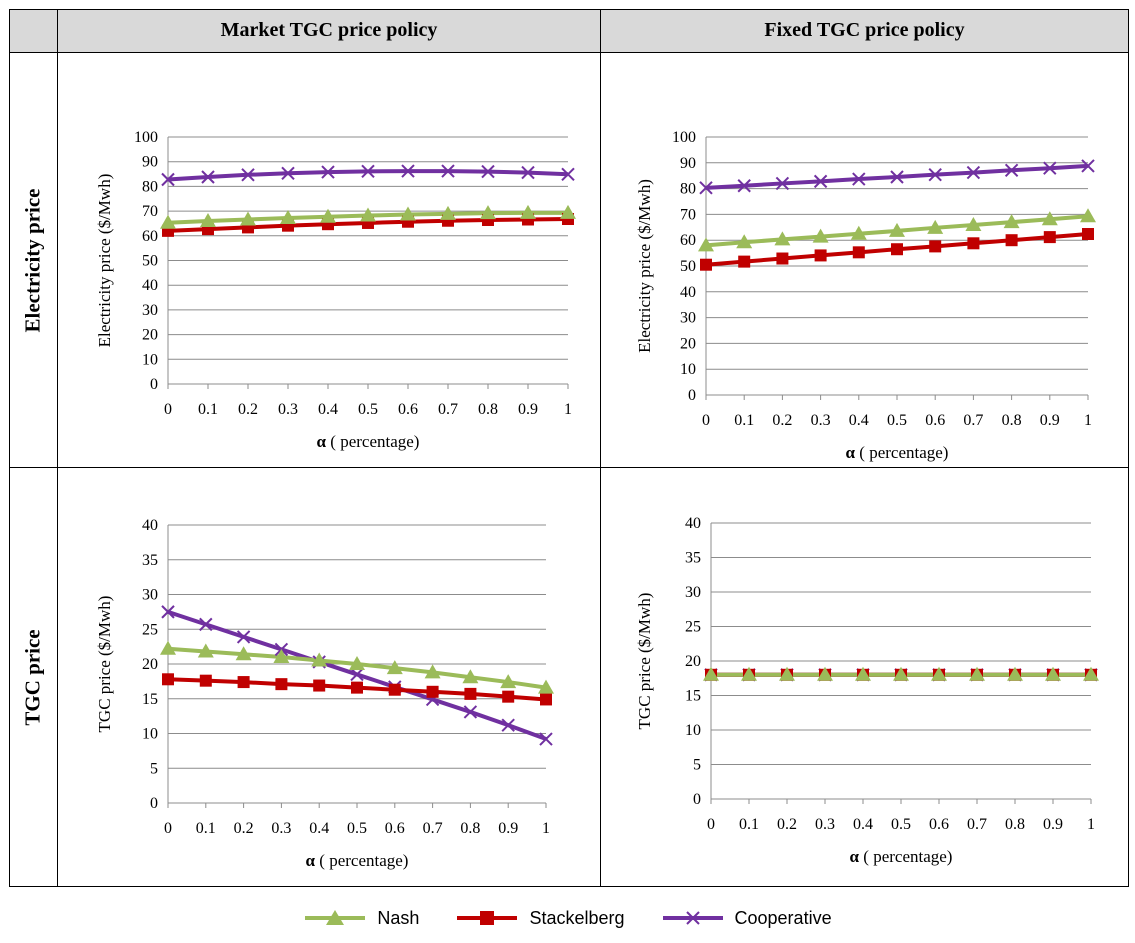 This screenshot has width=1135, height=943. What do you see at coordinates (693, 627) in the screenshot?
I see `y-tick-label: 25` at bounding box center [693, 627].